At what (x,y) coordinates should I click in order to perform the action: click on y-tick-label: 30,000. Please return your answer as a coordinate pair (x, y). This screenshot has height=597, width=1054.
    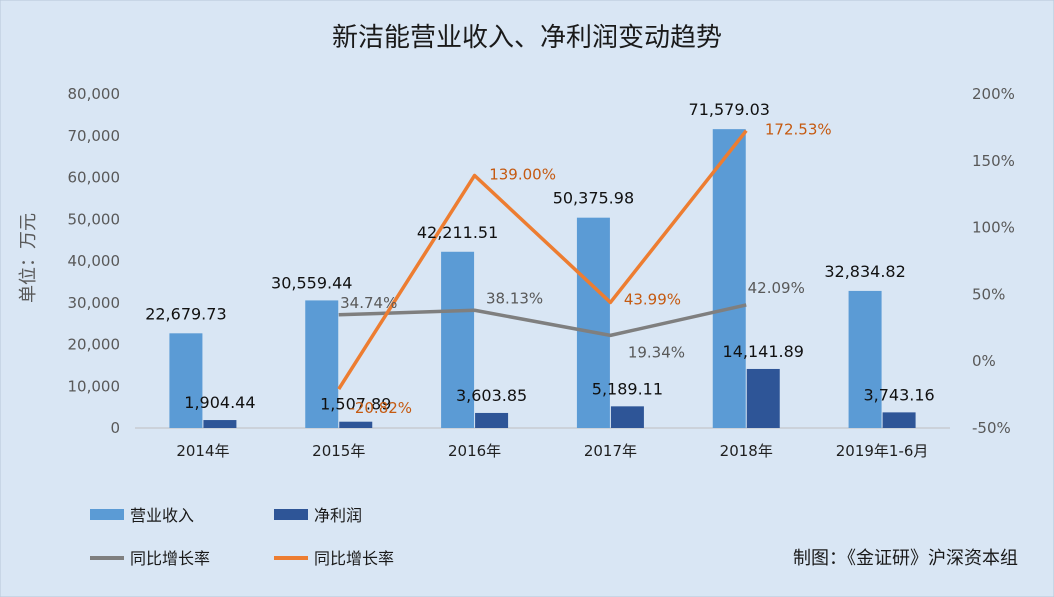
    Looking at the image, I should click on (94, 303).